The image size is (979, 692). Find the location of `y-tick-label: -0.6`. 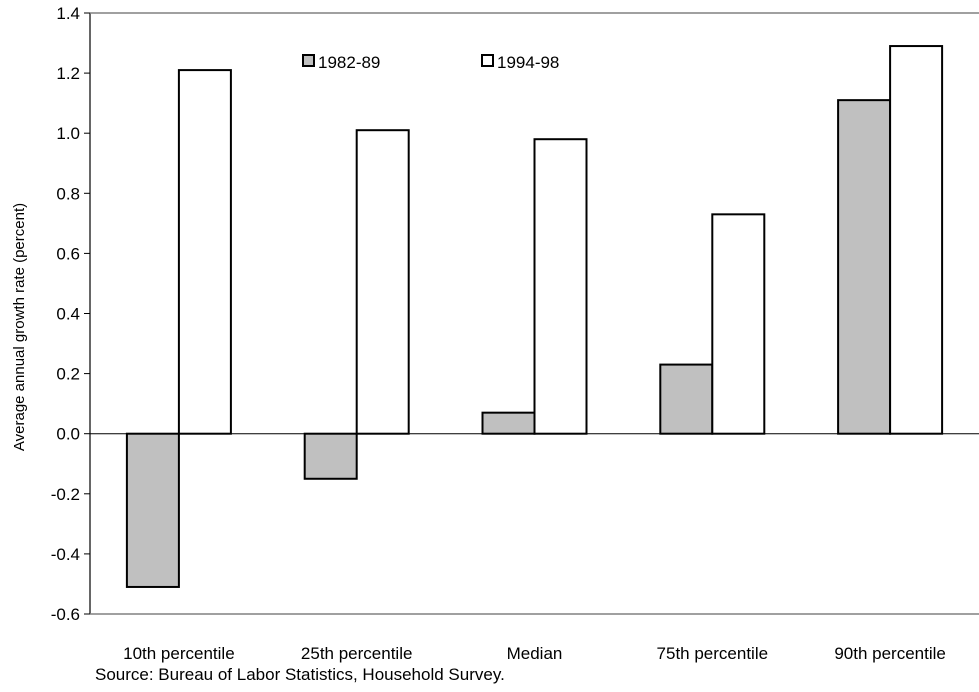

y-tick-label: -0.6 is located at coordinates (65, 614).